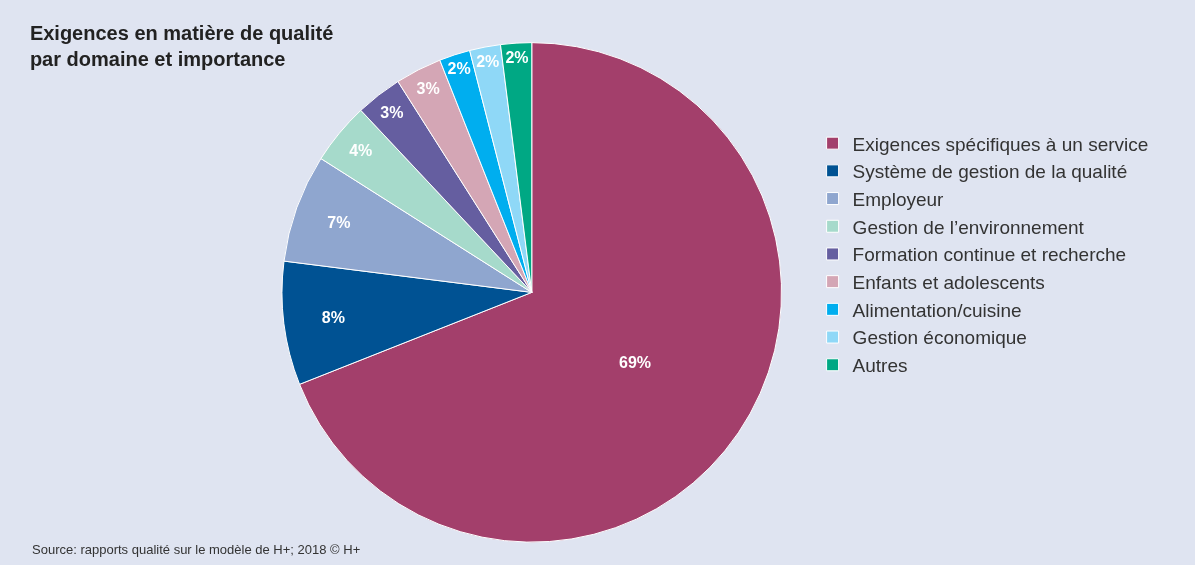 The image size is (1195, 565). What do you see at coordinates (989, 255) in the screenshot?
I see `legend-label: Formation continue et recherche` at bounding box center [989, 255].